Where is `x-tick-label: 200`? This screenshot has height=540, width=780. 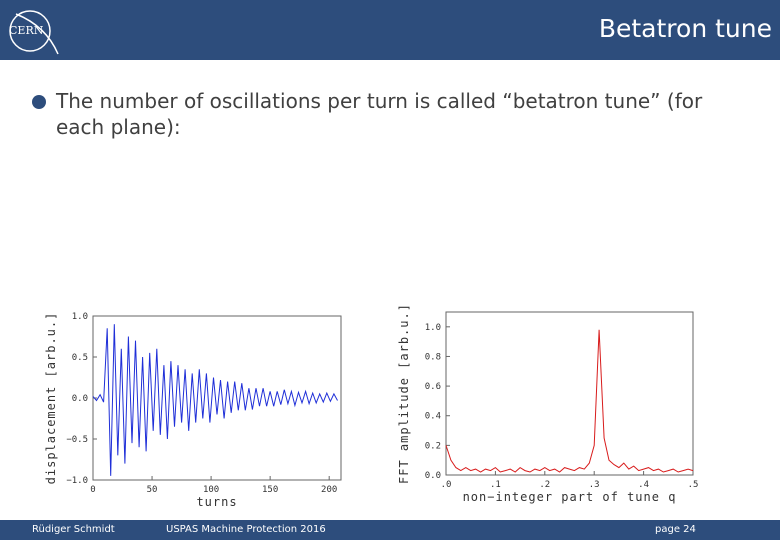 x-tick-label: 200 is located at coordinates (329, 490).